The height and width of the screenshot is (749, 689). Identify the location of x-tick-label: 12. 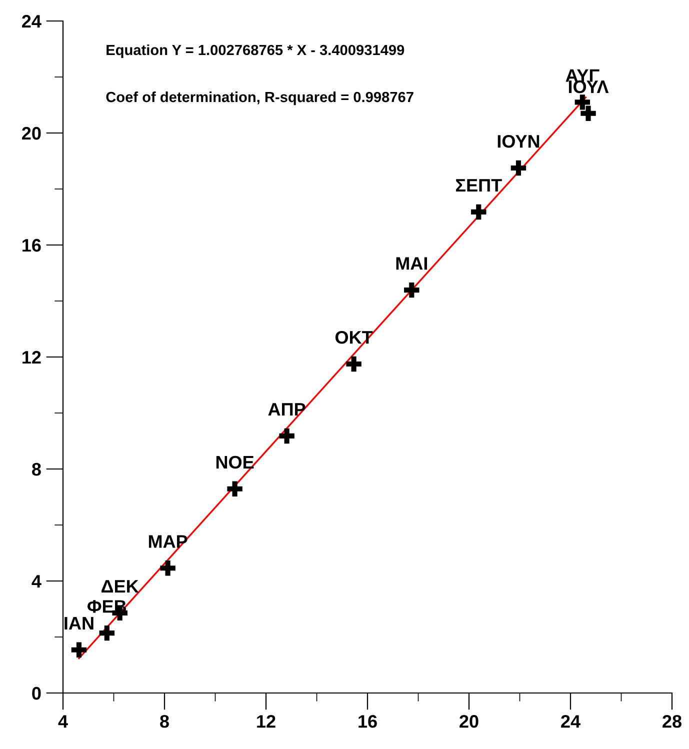
(266, 721).